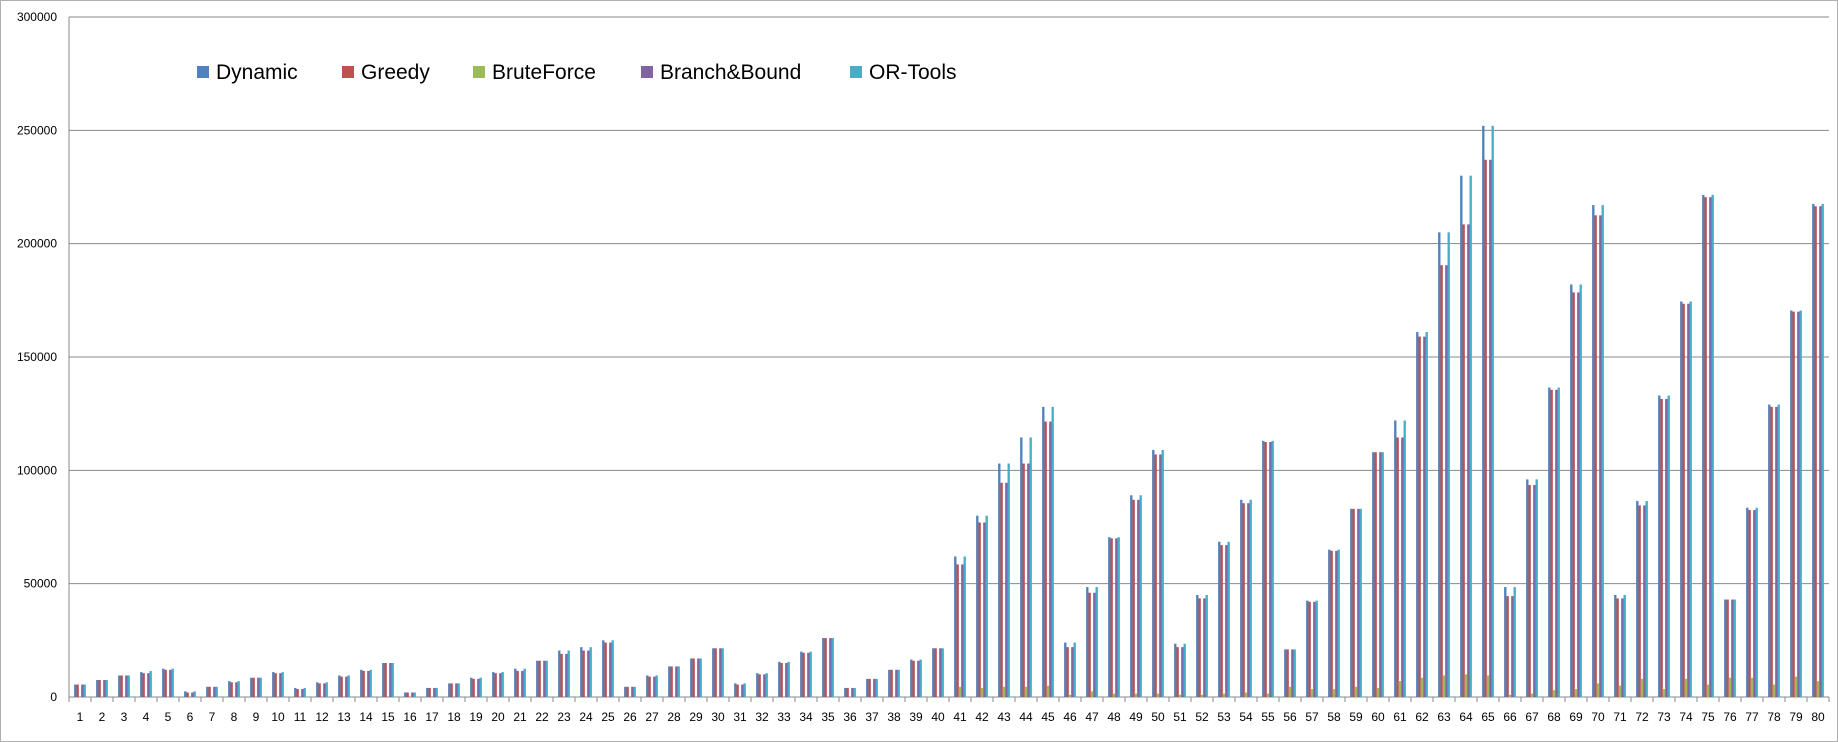 This screenshot has width=1838, height=742. I want to click on legend-swatch-greedy, so click(348, 72).